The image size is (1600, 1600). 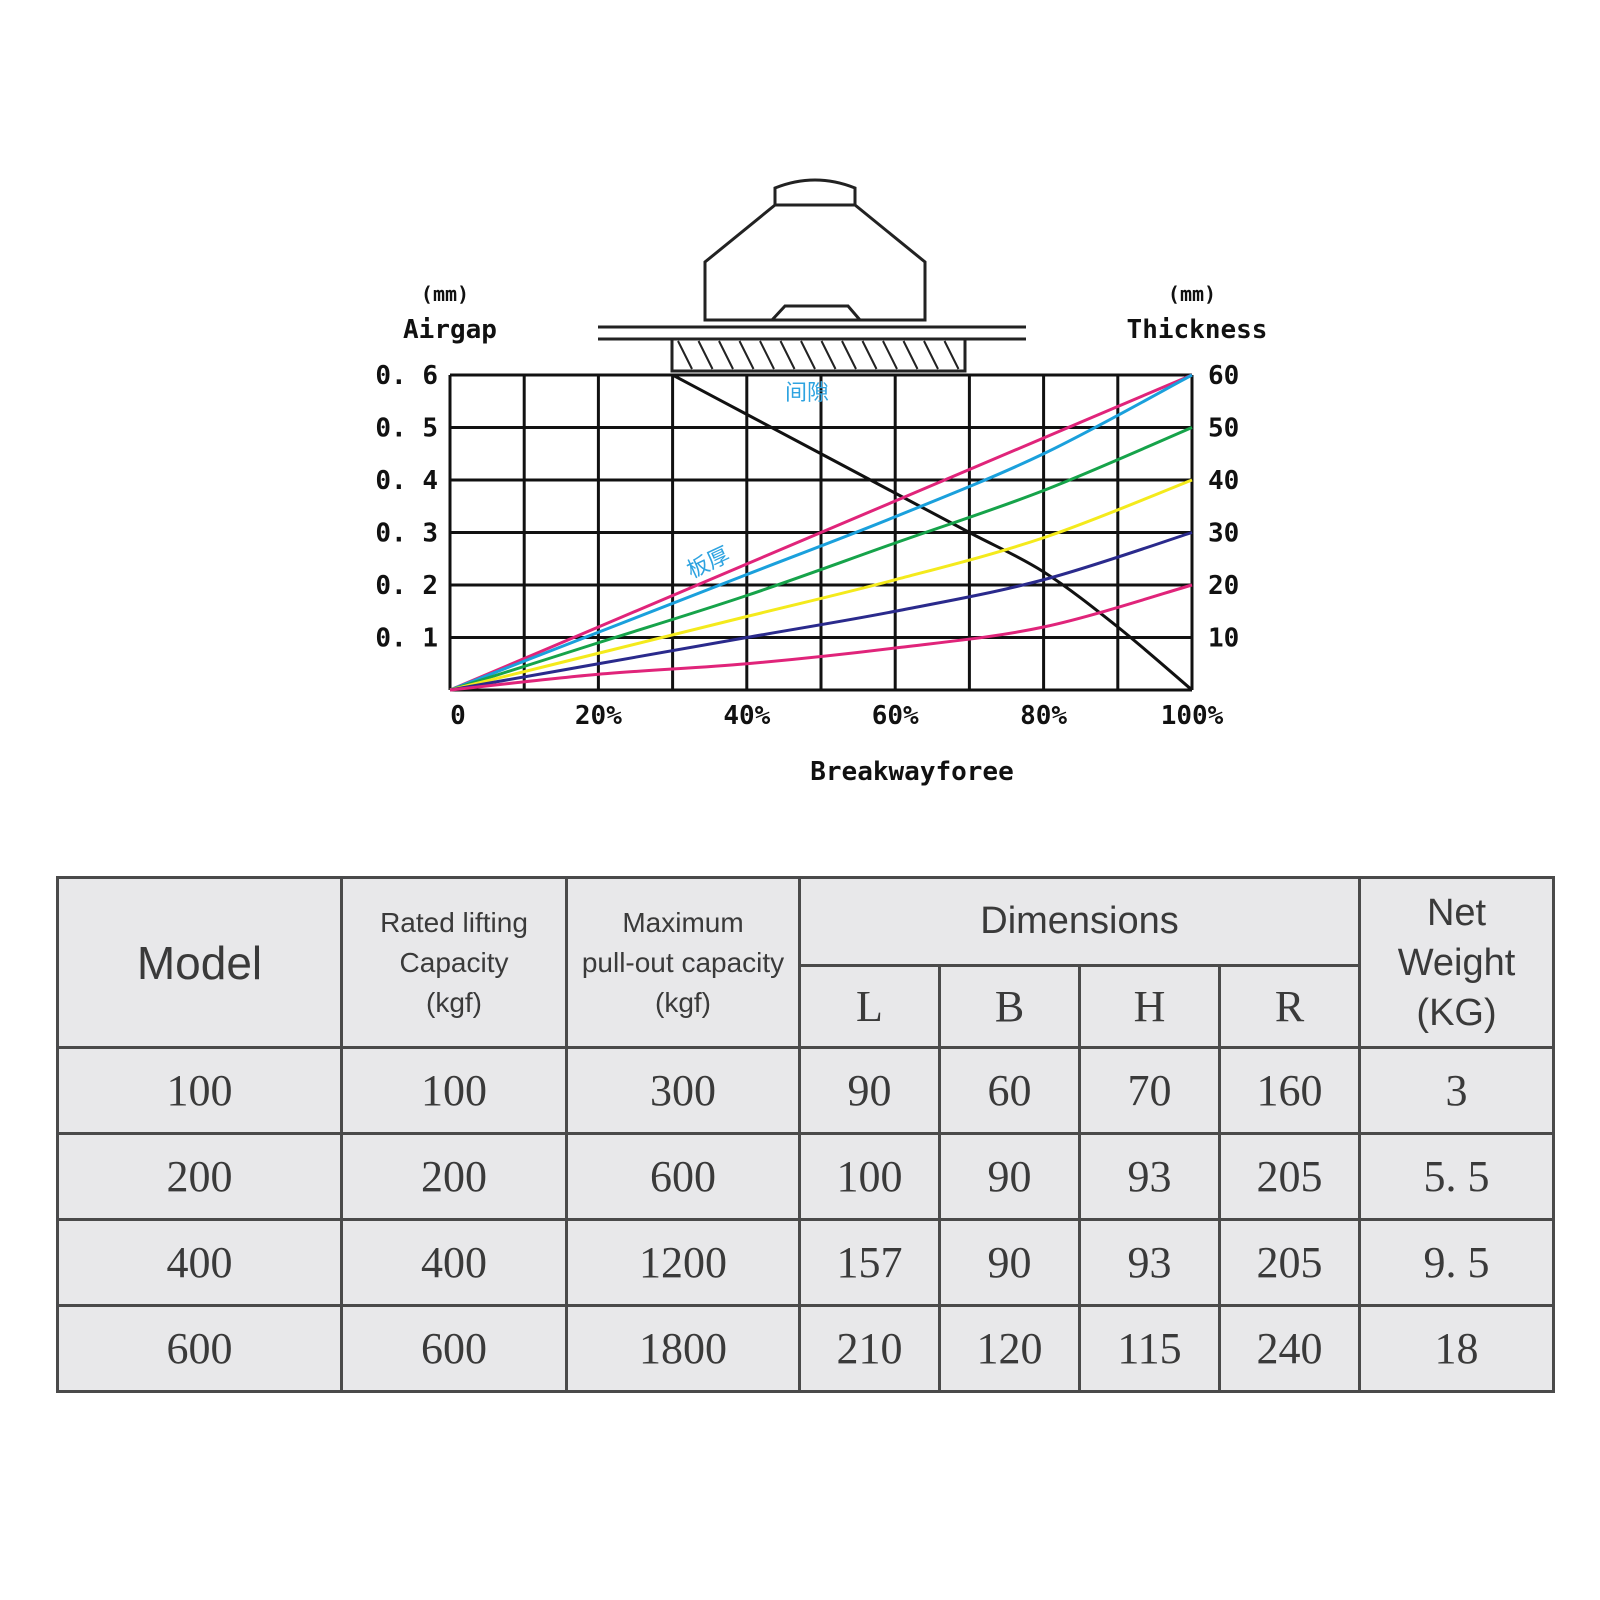 I want to click on header-row-2: L B H R, so click(x=806, y=1006).